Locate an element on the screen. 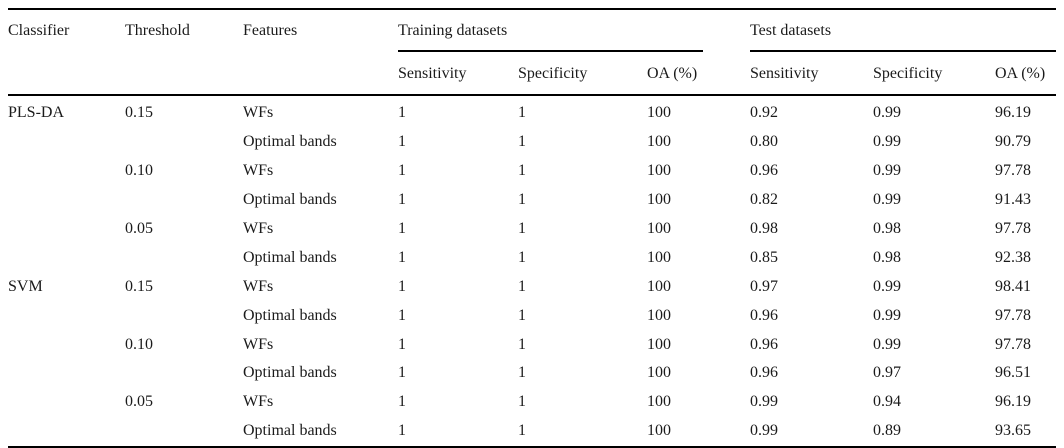  group-header-test-datasets: Test datasets is located at coordinates (903, 30).